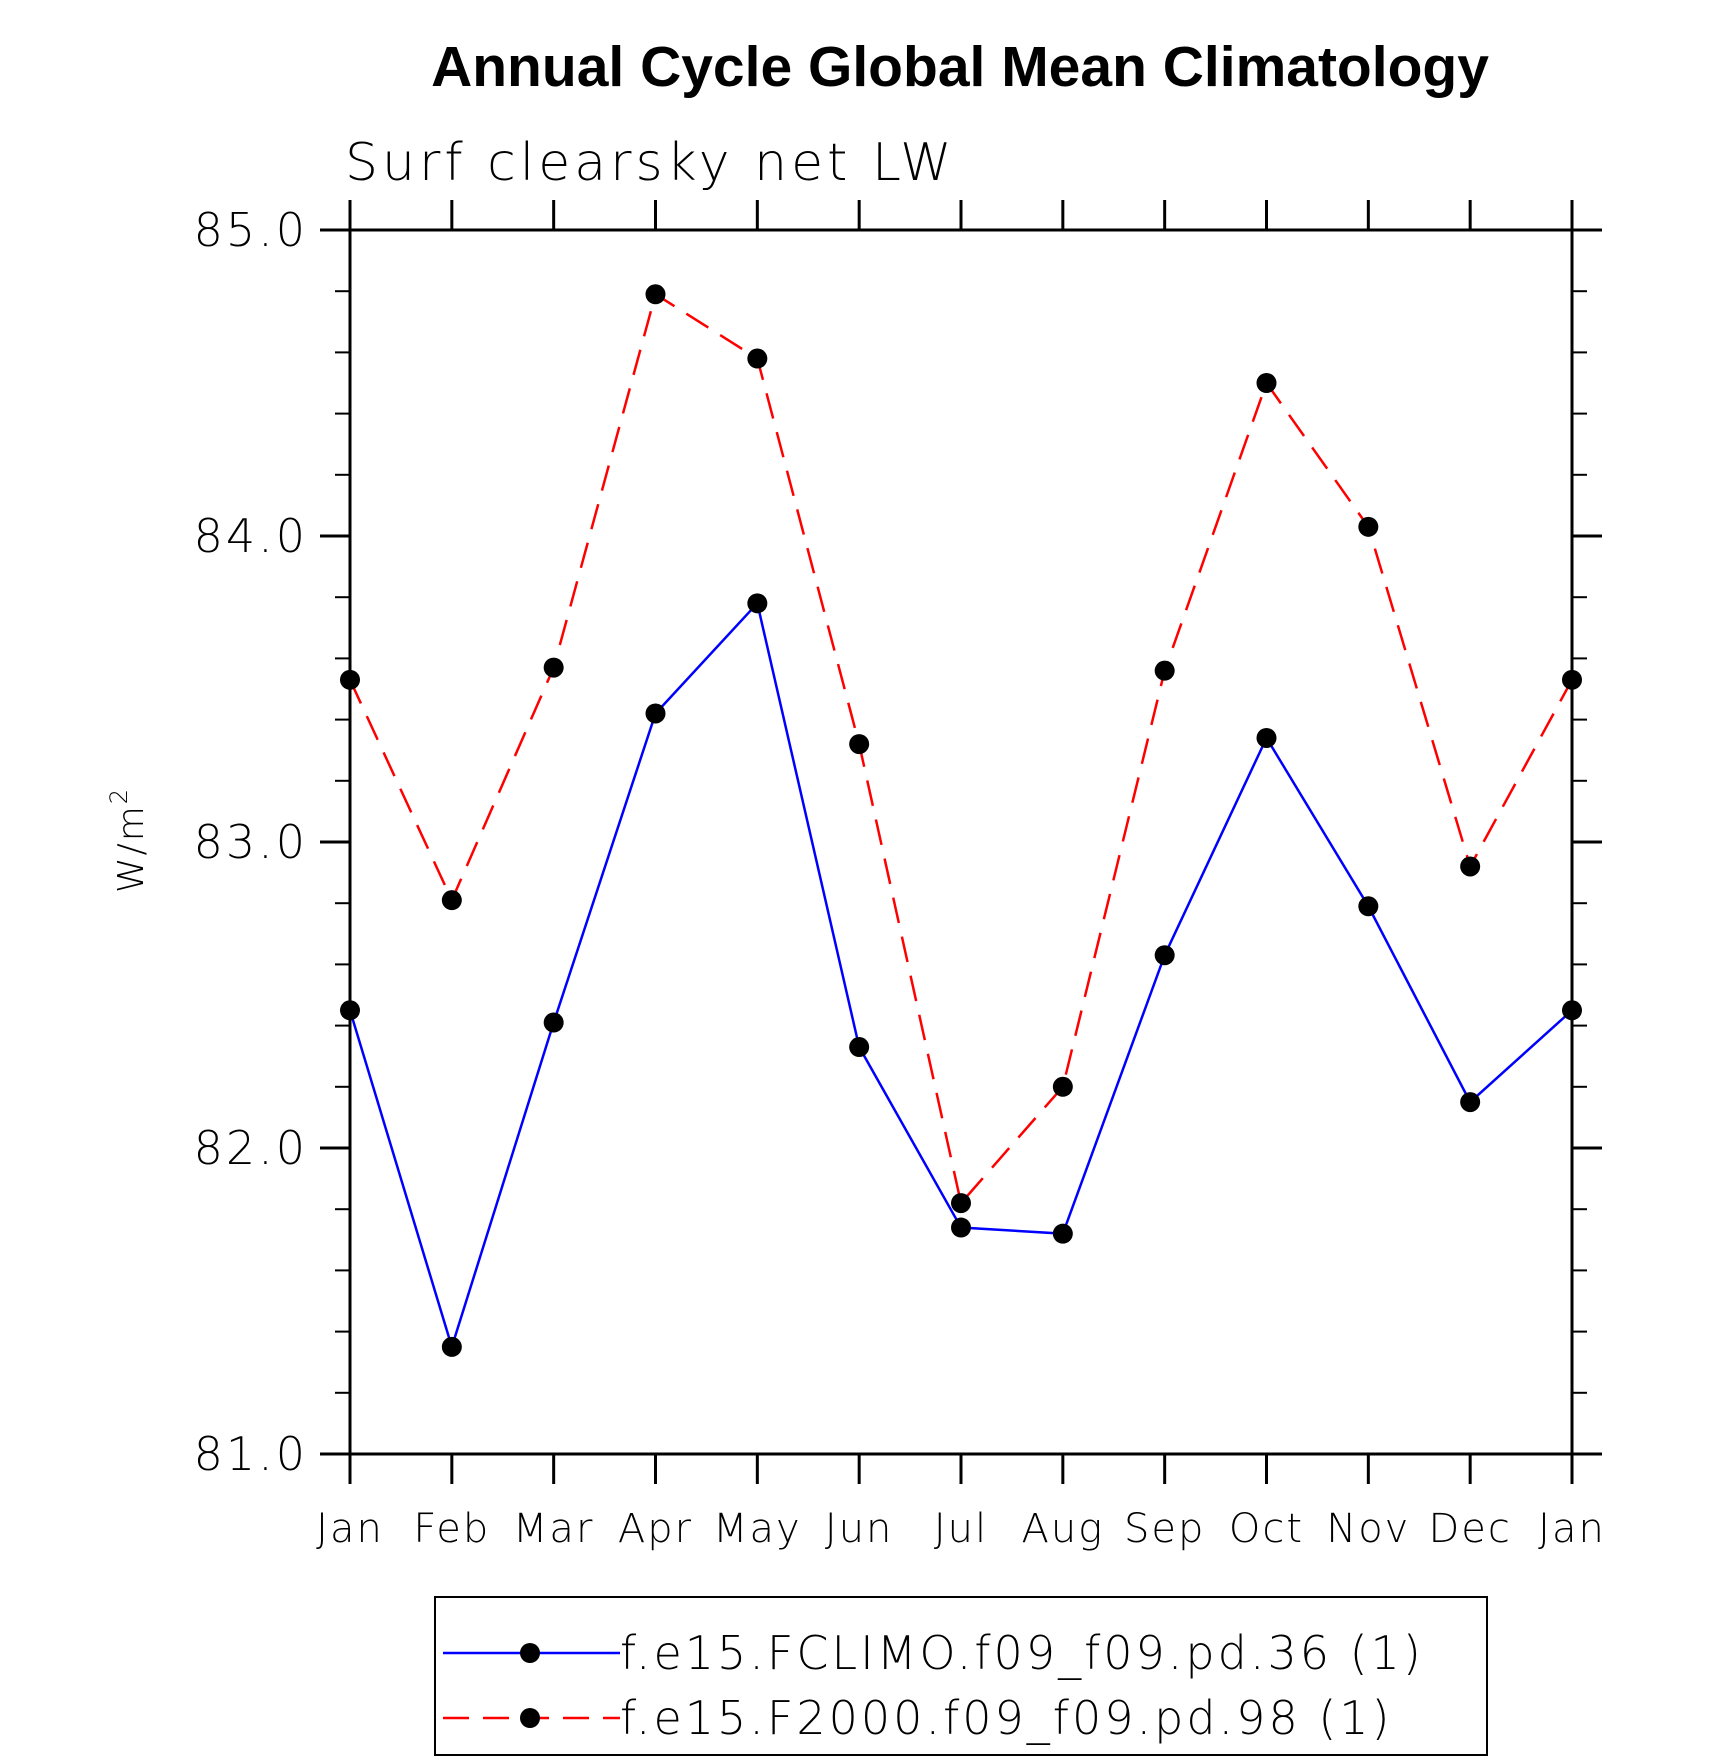 The width and height of the screenshot is (1710, 1762). I want to click on legend-box, so click(961, 1676).